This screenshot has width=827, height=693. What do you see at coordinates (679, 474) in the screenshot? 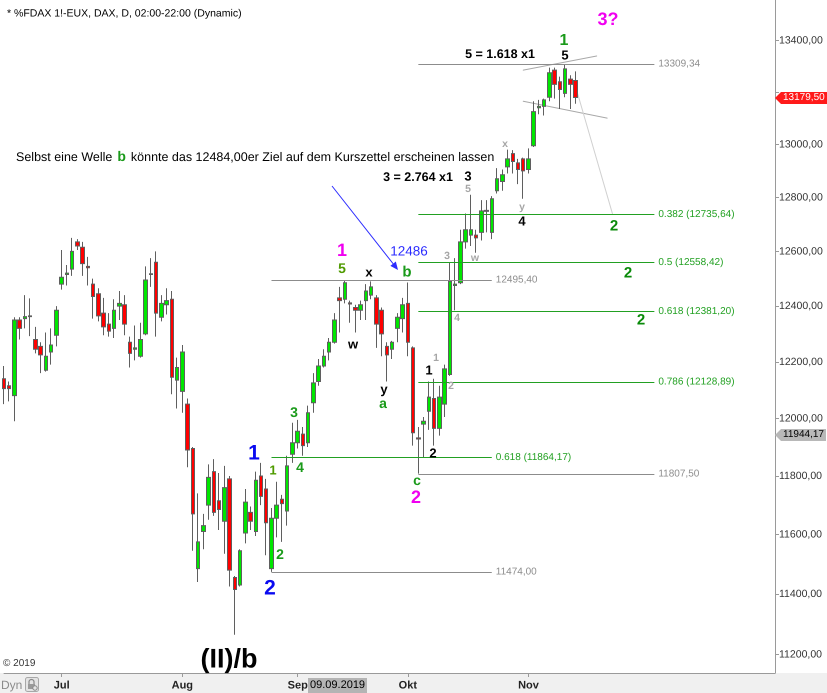
I see `ref-line-label: 11807,50` at bounding box center [679, 474].